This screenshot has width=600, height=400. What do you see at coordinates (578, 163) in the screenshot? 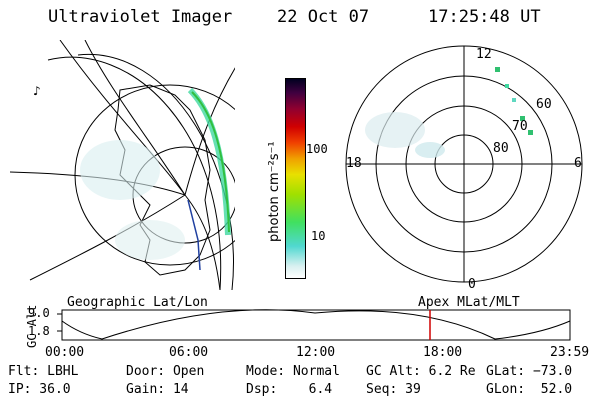
I see `mlt-label-6: 6` at bounding box center [578, 163].